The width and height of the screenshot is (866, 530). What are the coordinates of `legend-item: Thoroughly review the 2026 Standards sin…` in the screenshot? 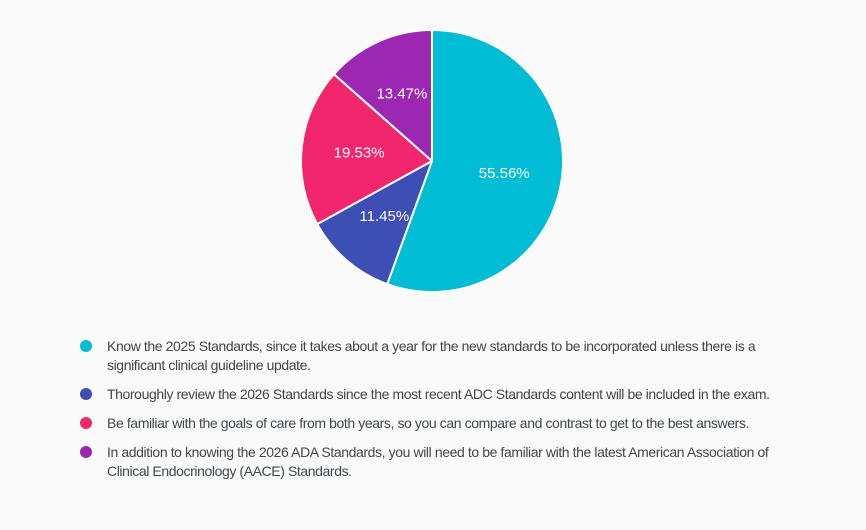 It's located at (435, 394).